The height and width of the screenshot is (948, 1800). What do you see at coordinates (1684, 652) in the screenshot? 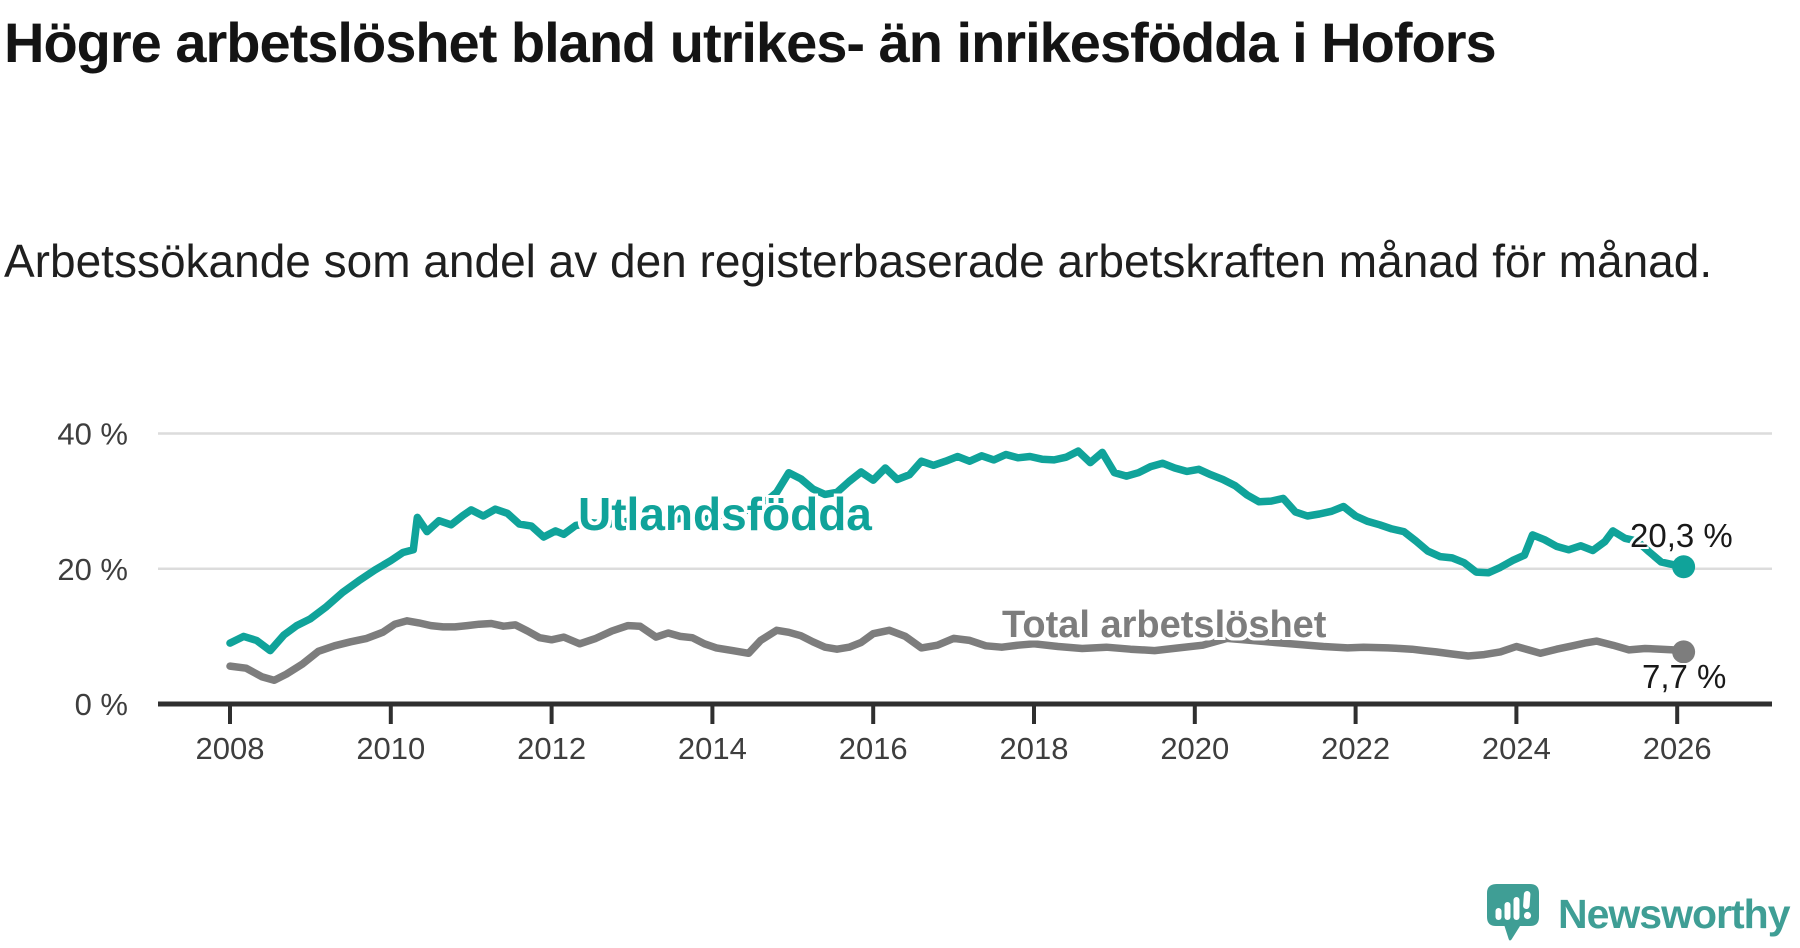
I see `series-end-dot-total-arbetsl-shet` at bounding box center [1684, 652].